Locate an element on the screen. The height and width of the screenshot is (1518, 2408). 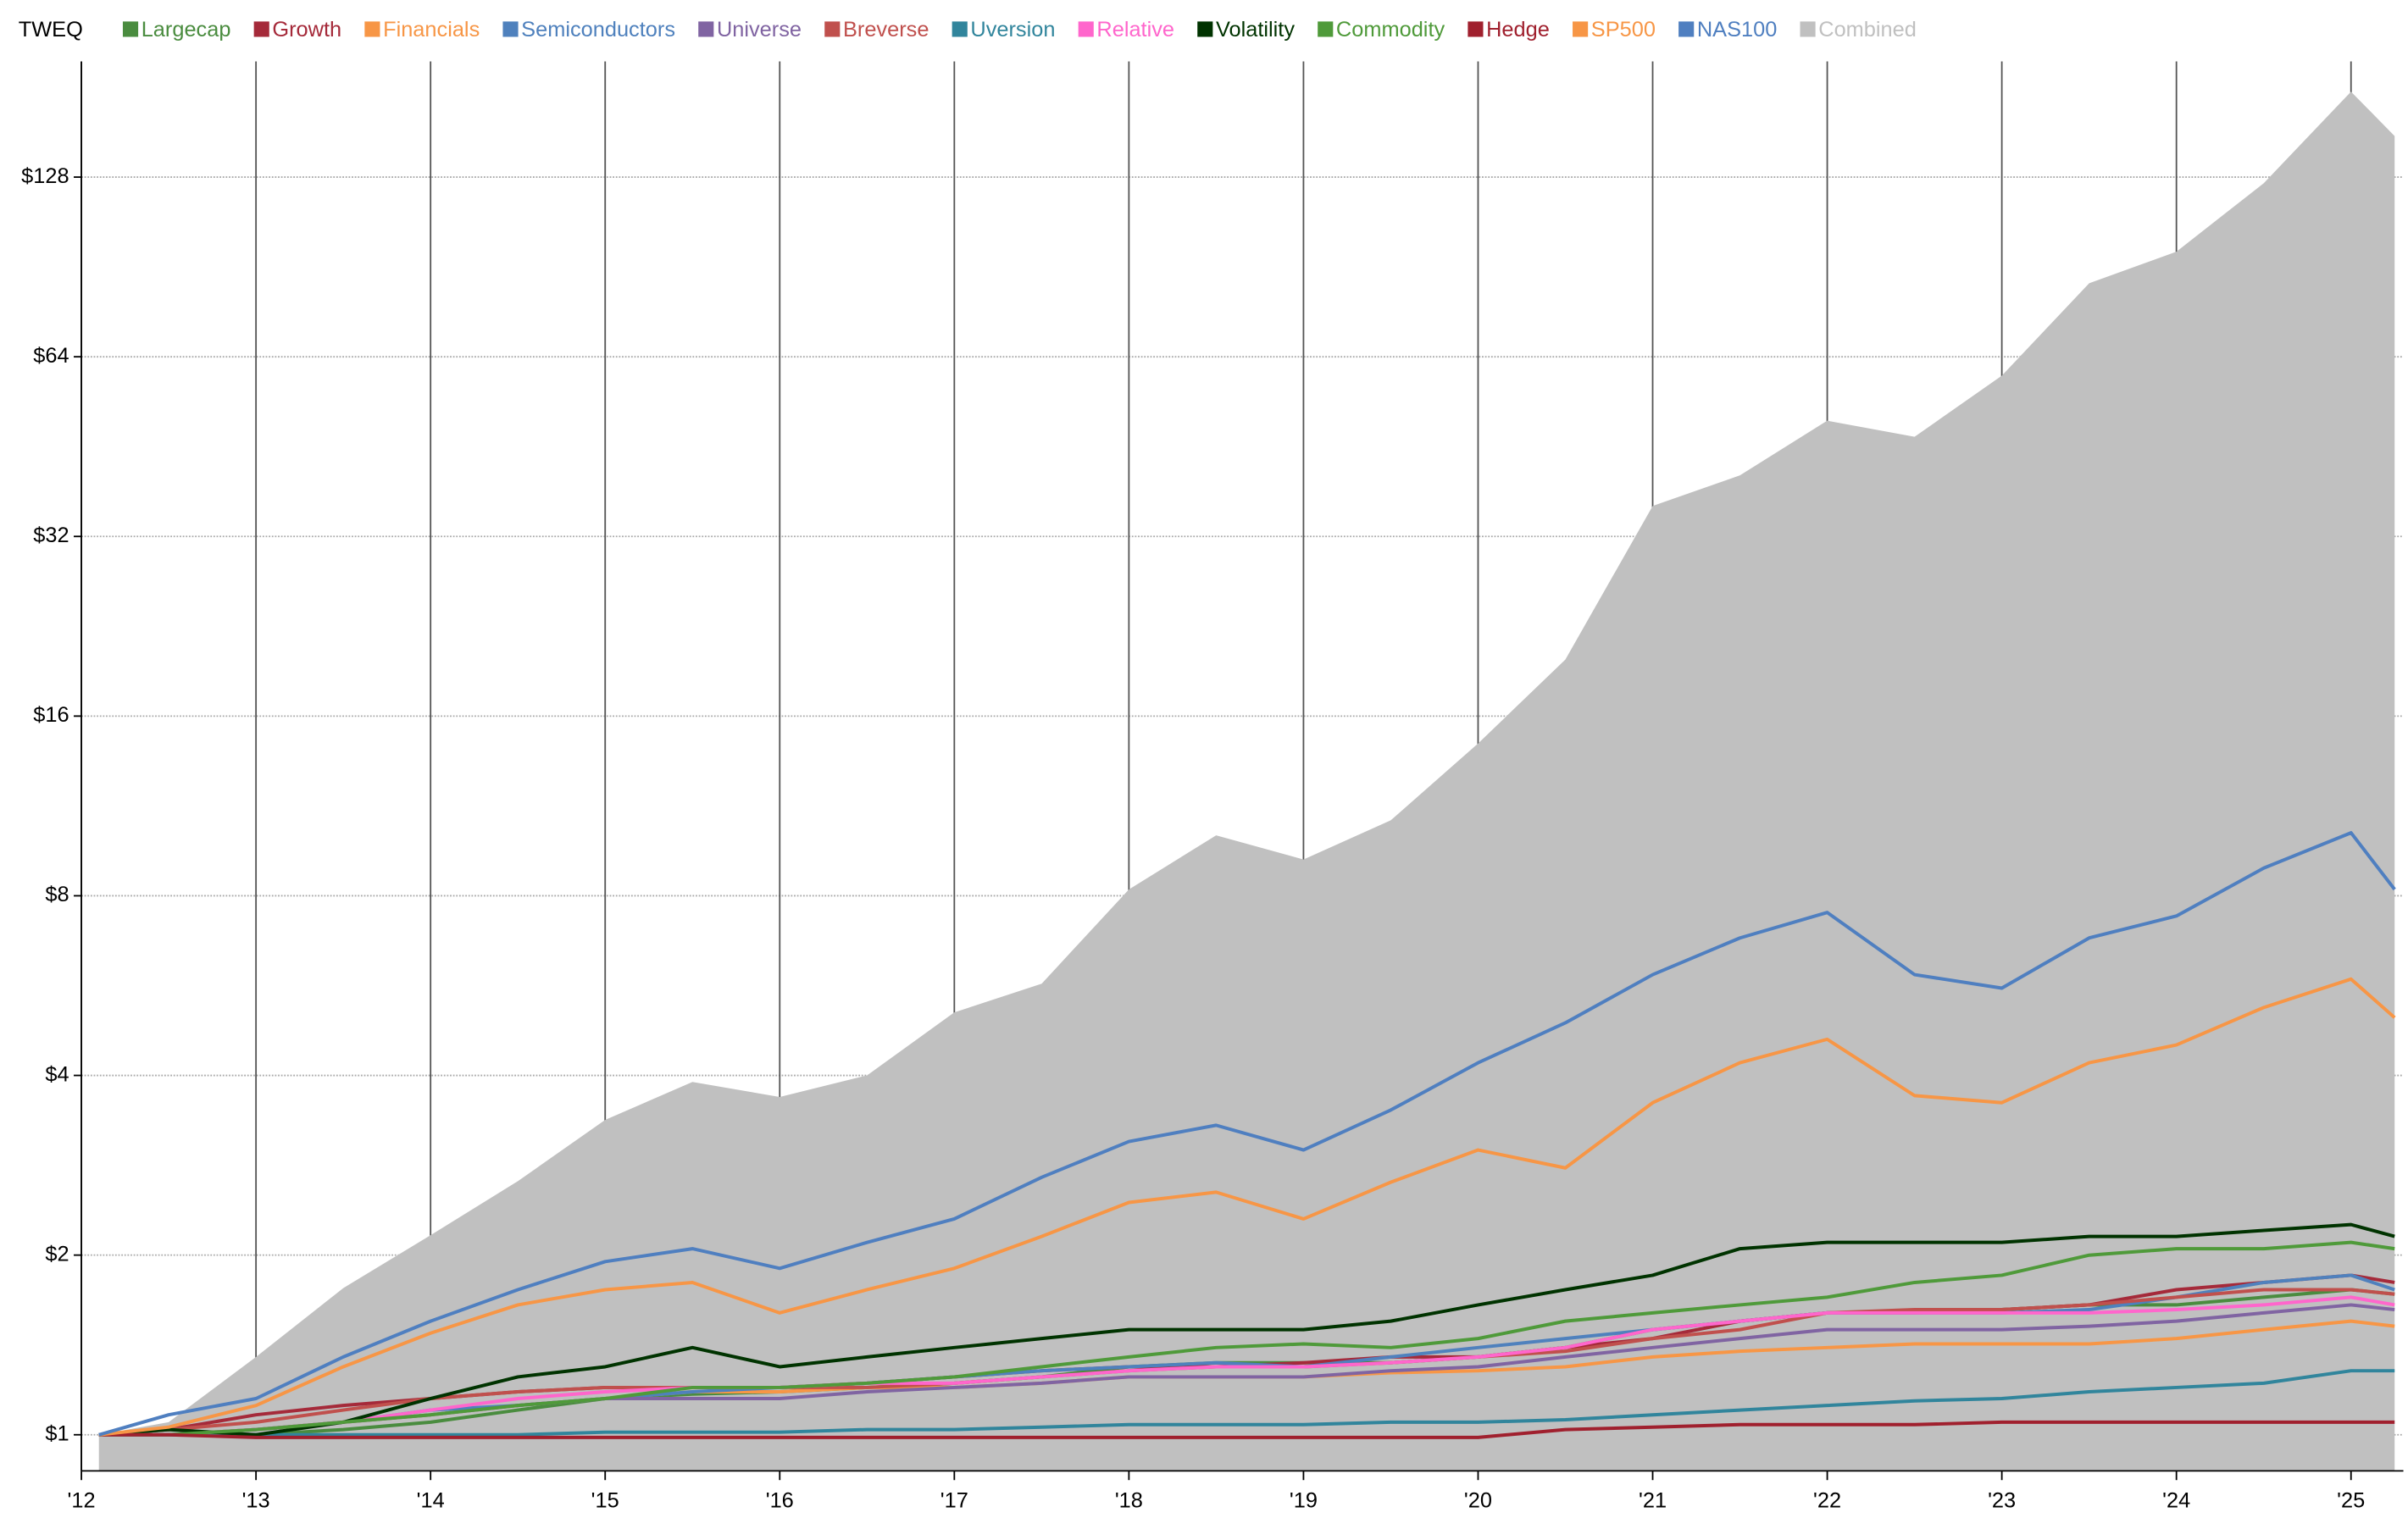
x-tick-label: '17 is located at coordinates (954, 1500).